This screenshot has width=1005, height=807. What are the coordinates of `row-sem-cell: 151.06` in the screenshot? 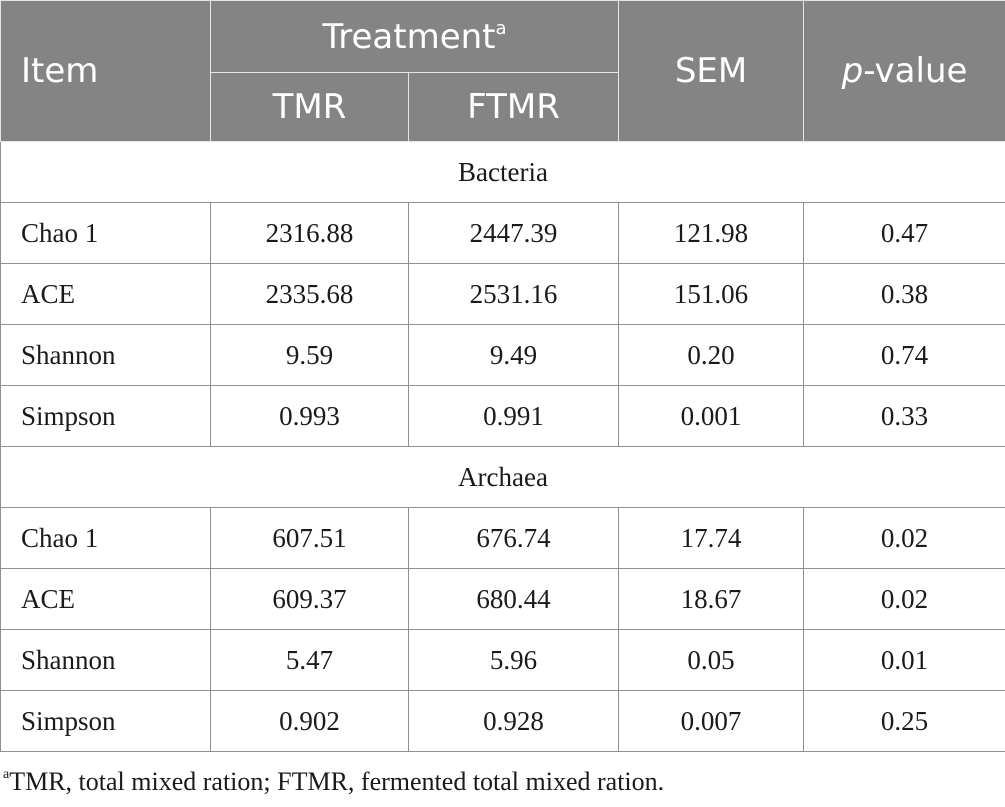 It's located at (711, 294).